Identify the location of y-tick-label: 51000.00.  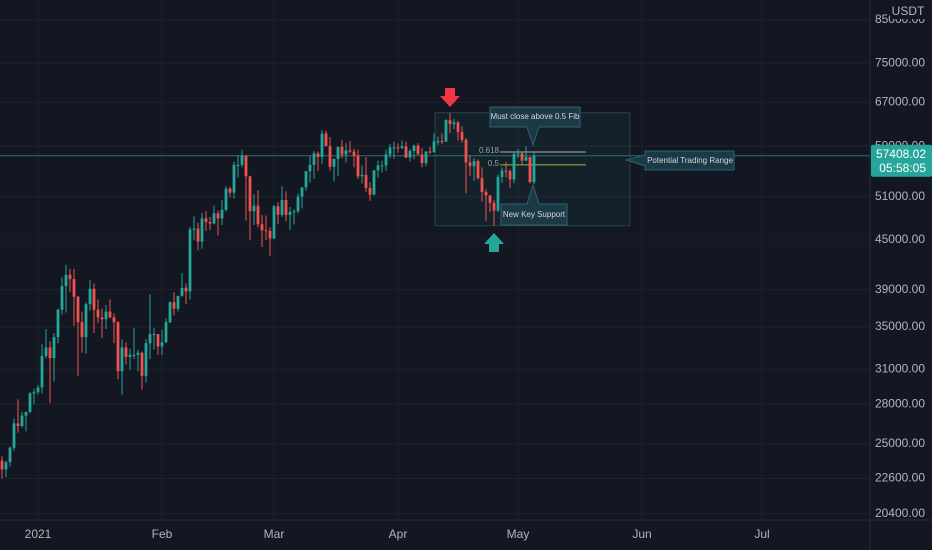
(900, 196).